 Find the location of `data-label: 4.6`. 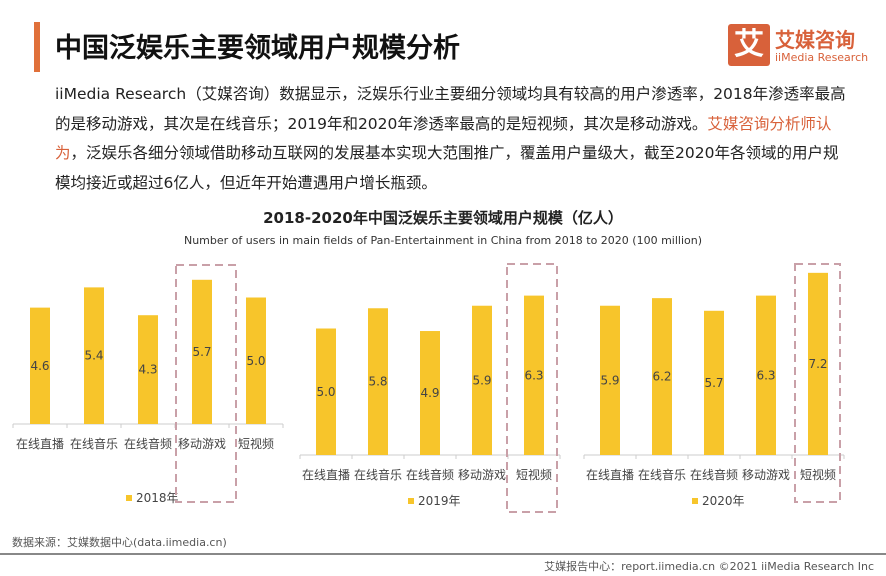

data-label: 4.6 is located at coordinates (39, 366).